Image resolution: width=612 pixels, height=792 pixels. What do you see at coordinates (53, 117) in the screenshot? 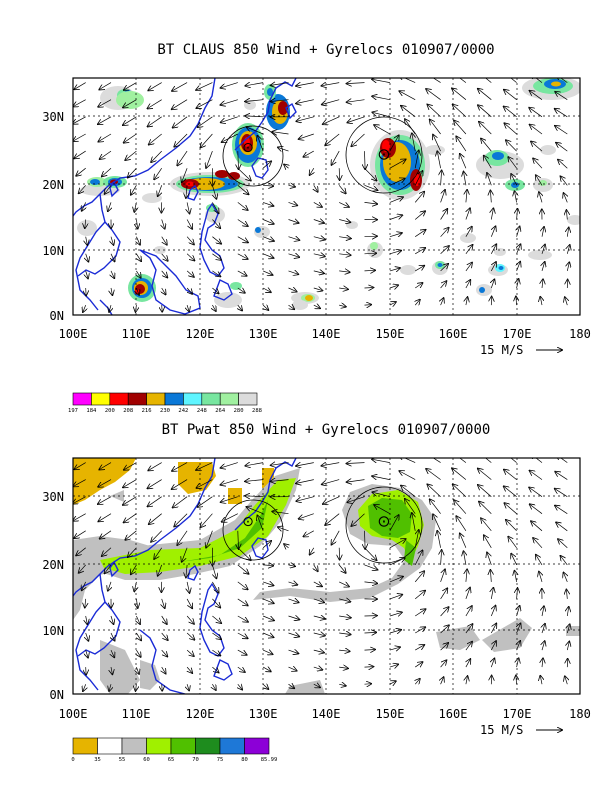
I see `svg-text: 30N` at bounding box center [53, 117].